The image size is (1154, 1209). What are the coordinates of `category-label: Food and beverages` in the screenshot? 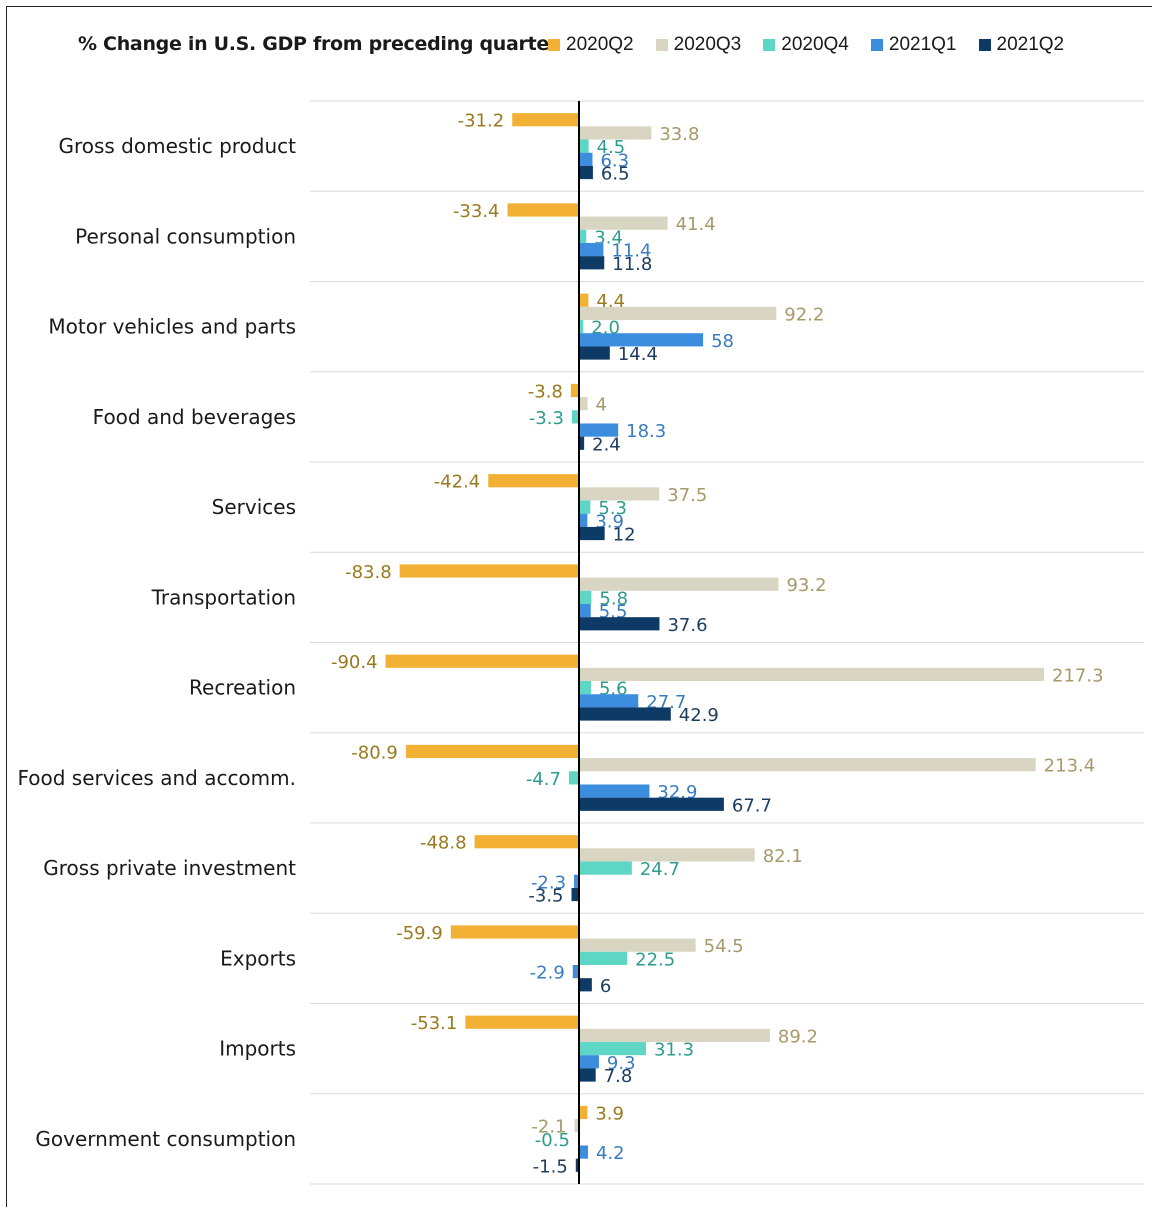 It's located at (194, 417).